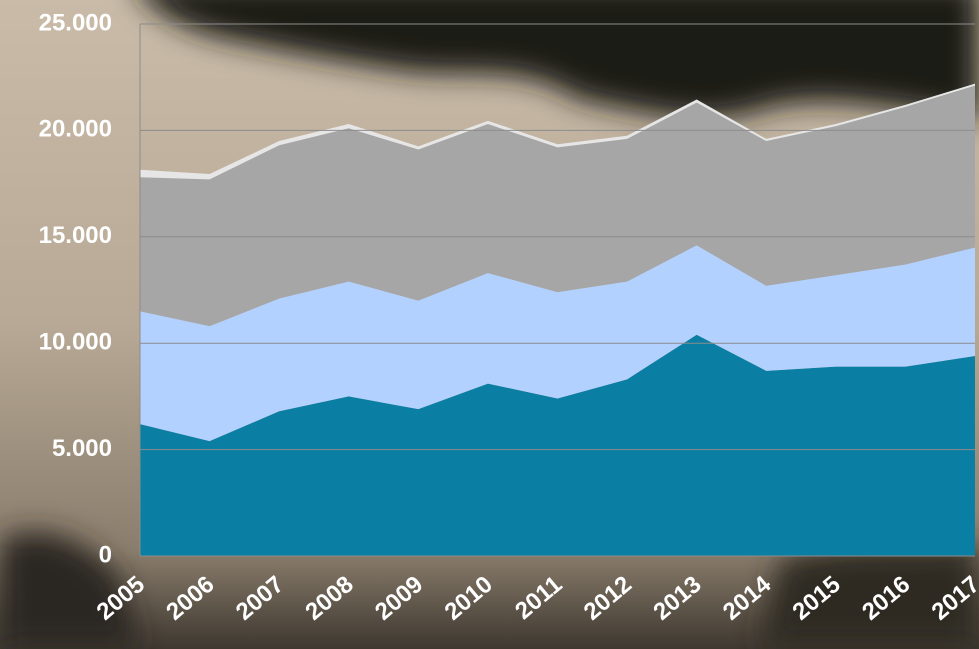  Describe the element at coordinates (75, 342) in the screenshot. I see `y-tick-label: 10.000` at that location.